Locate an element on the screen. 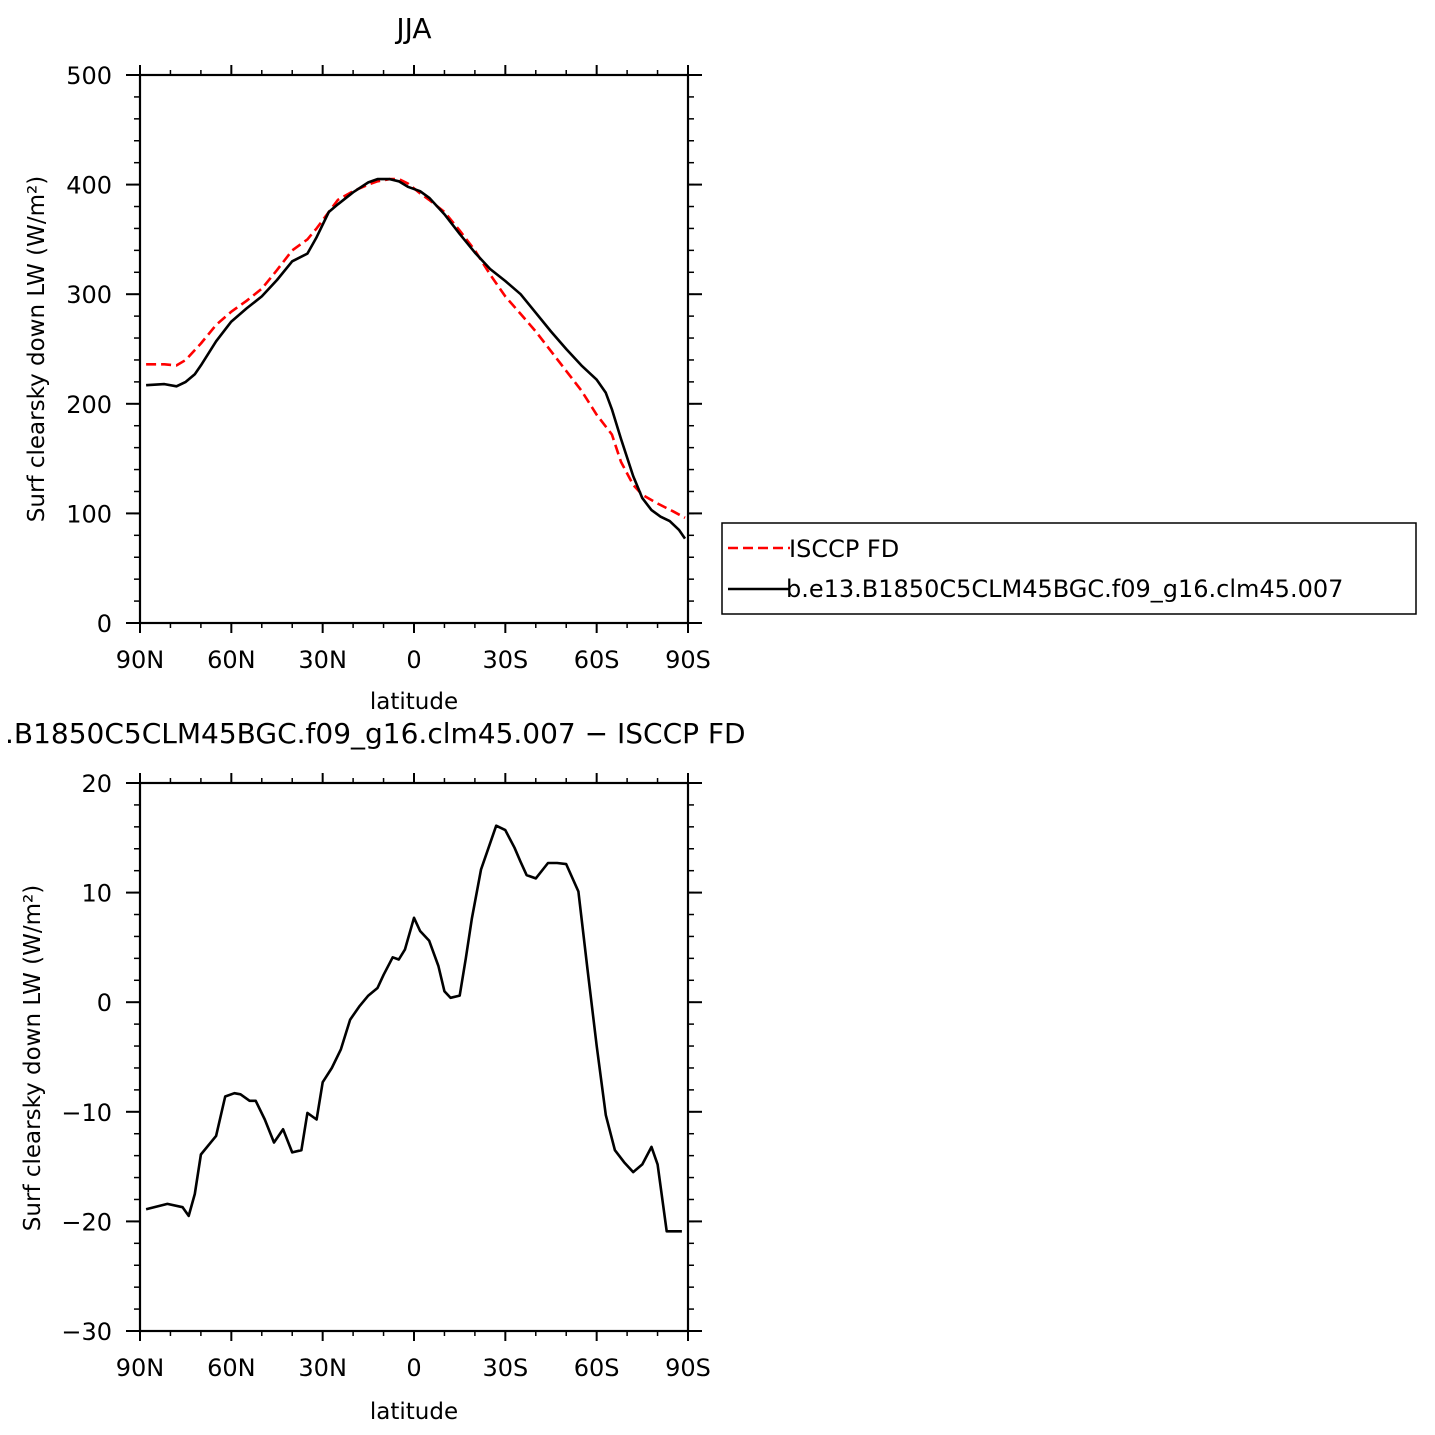  bottom-x-tick-label: 30N is located at coordinates (322, 1368).